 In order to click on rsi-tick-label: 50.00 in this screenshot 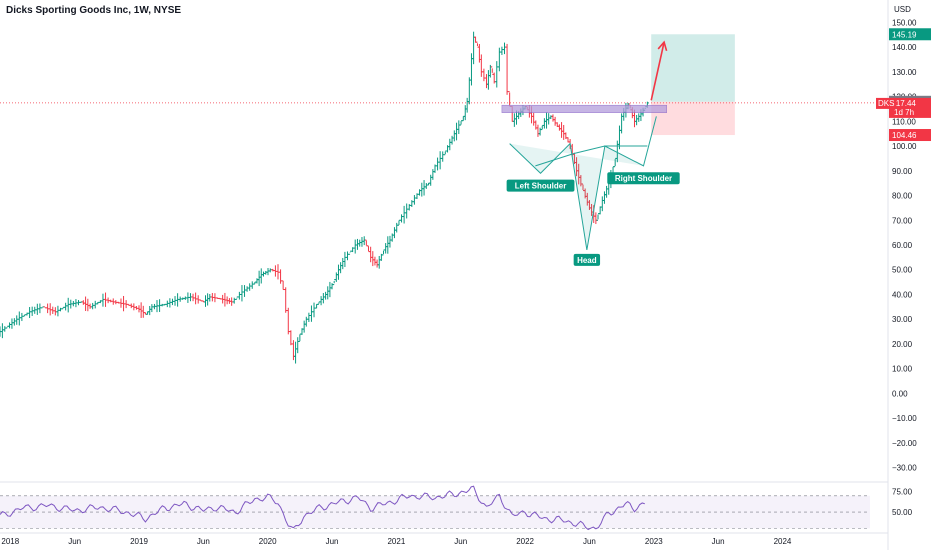, I will do `click(902, 512)`.